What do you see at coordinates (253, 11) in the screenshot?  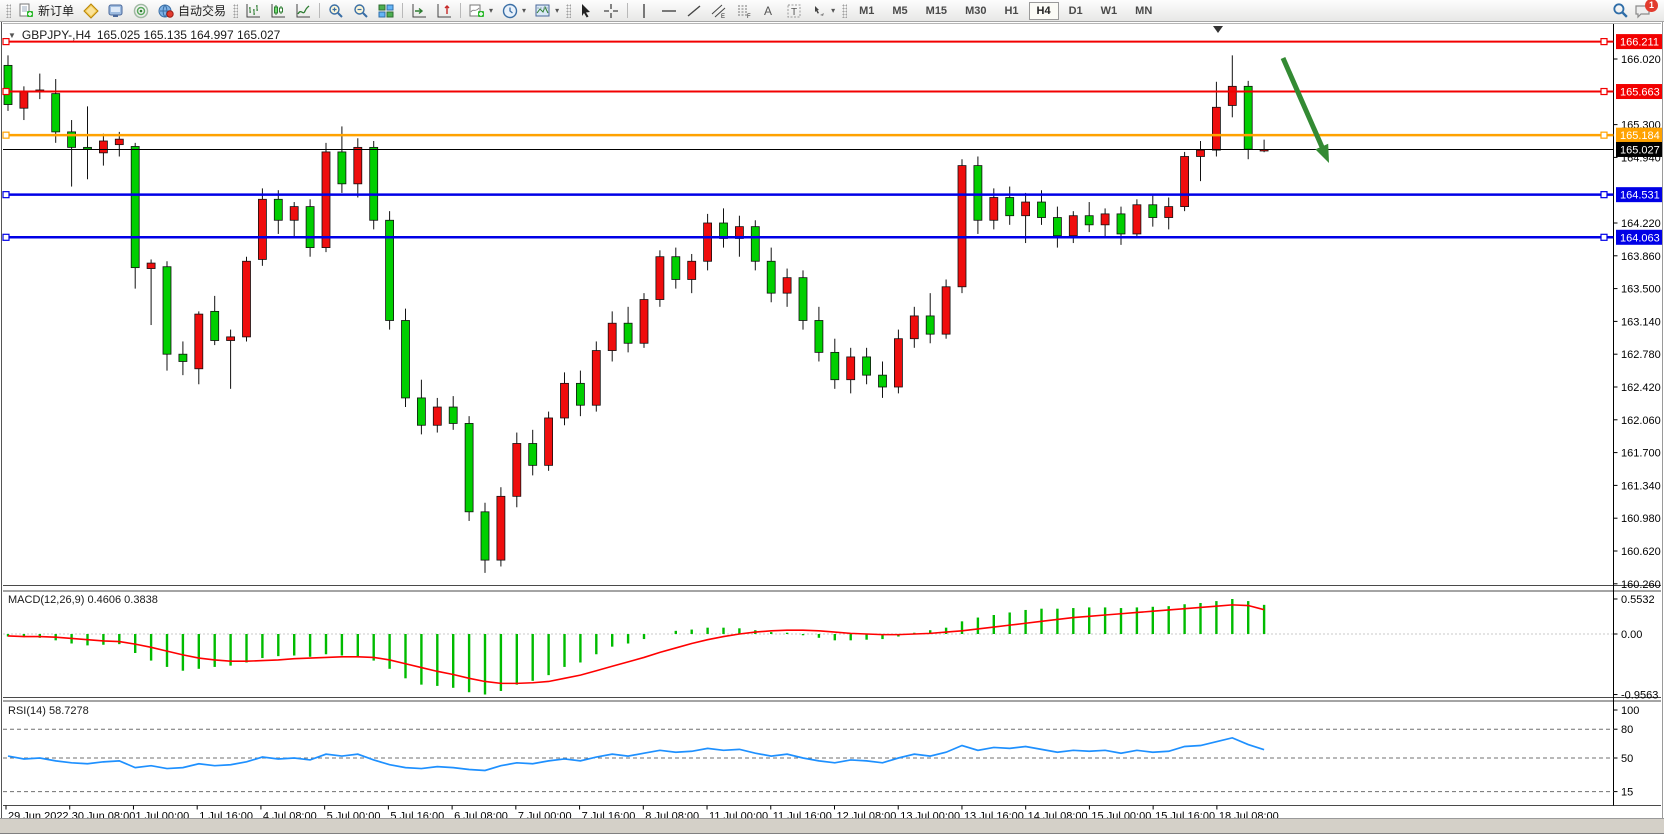 I see `bar-chart-mode-button` at bounding box center [253, 11].